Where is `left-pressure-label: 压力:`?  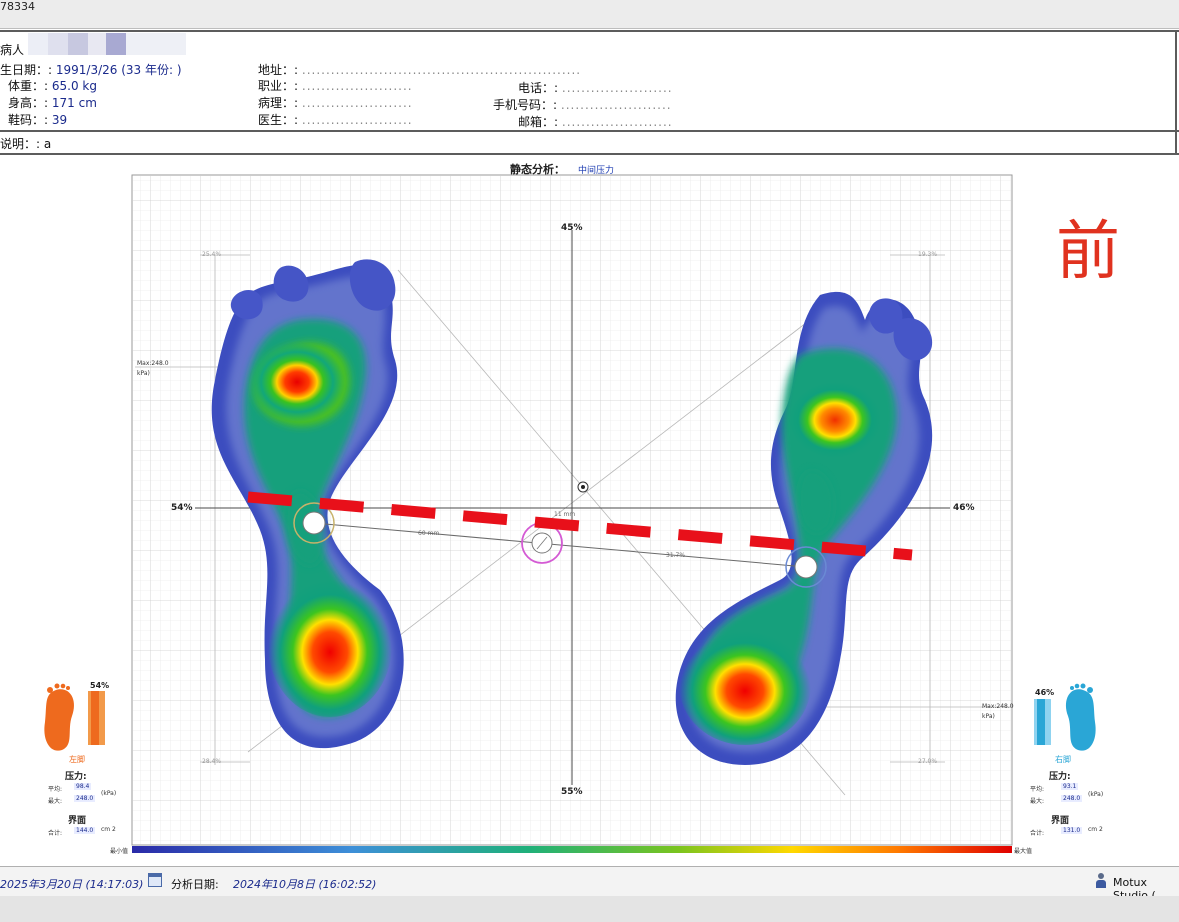
left-pressure-label: 压力: is located at coordinates (76, 777).